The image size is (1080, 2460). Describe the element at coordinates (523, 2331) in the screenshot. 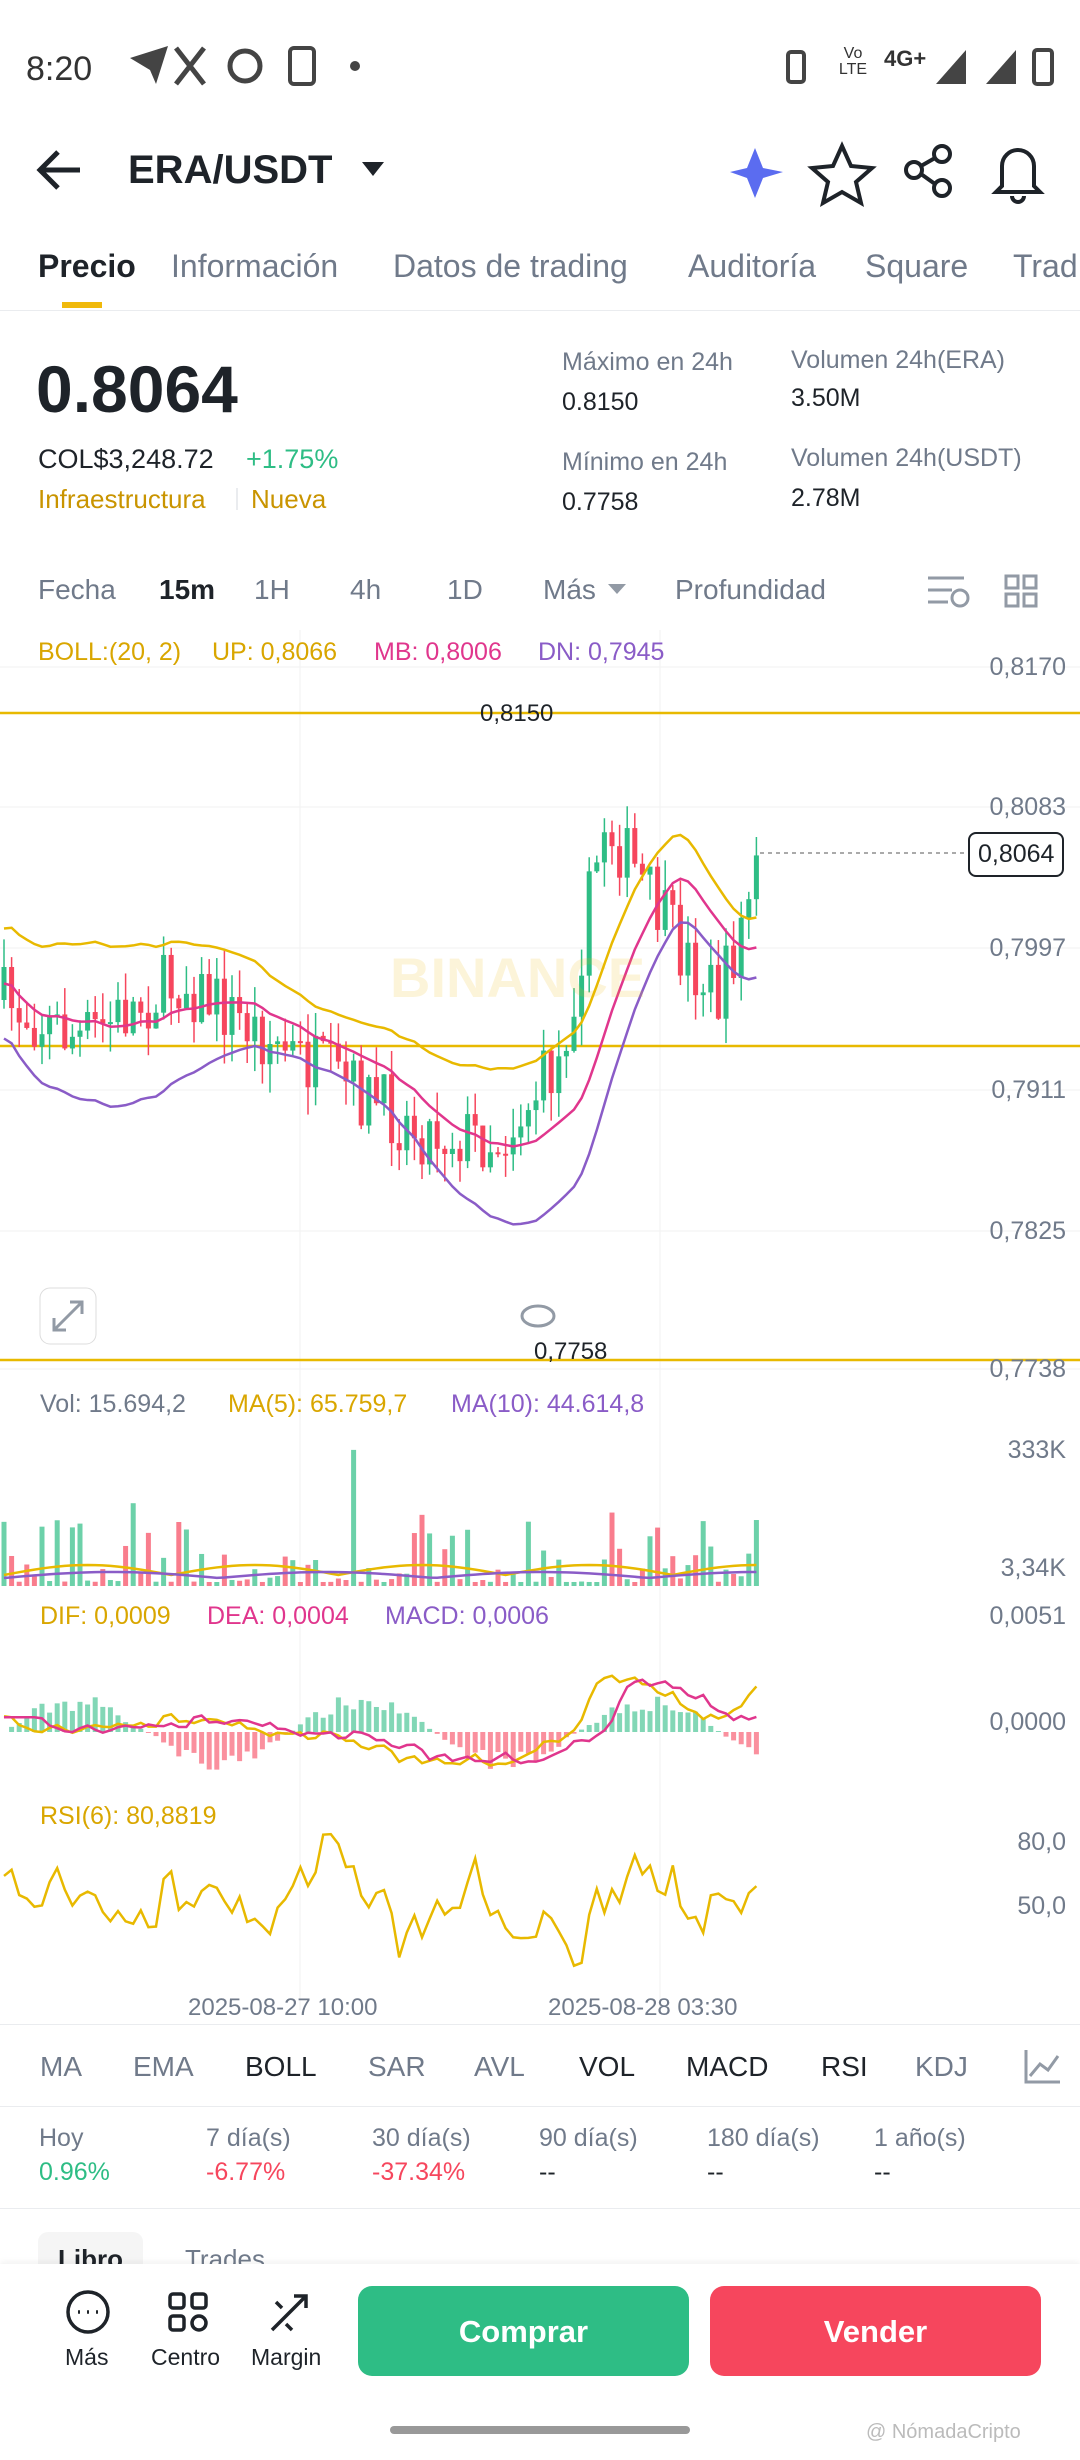

I see `buy-button: Comprar` at that location.